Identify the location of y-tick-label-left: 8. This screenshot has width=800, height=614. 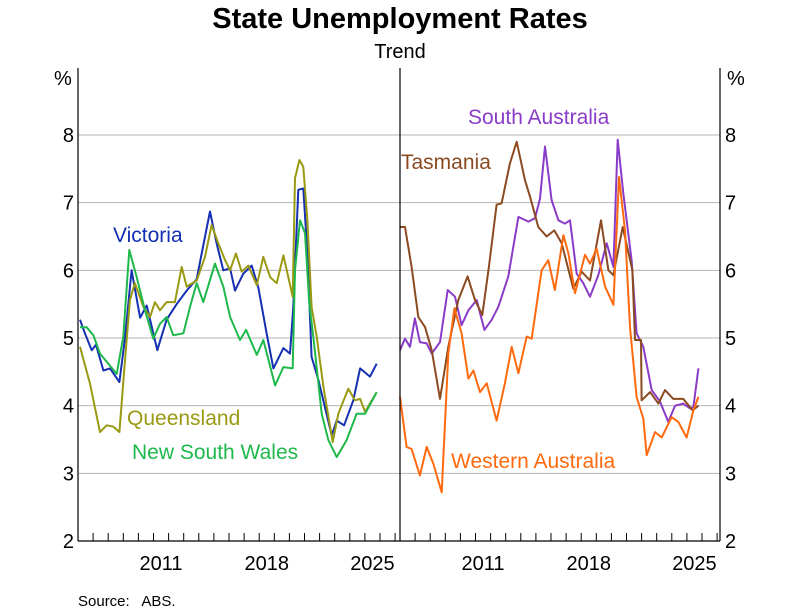
(68, 136).